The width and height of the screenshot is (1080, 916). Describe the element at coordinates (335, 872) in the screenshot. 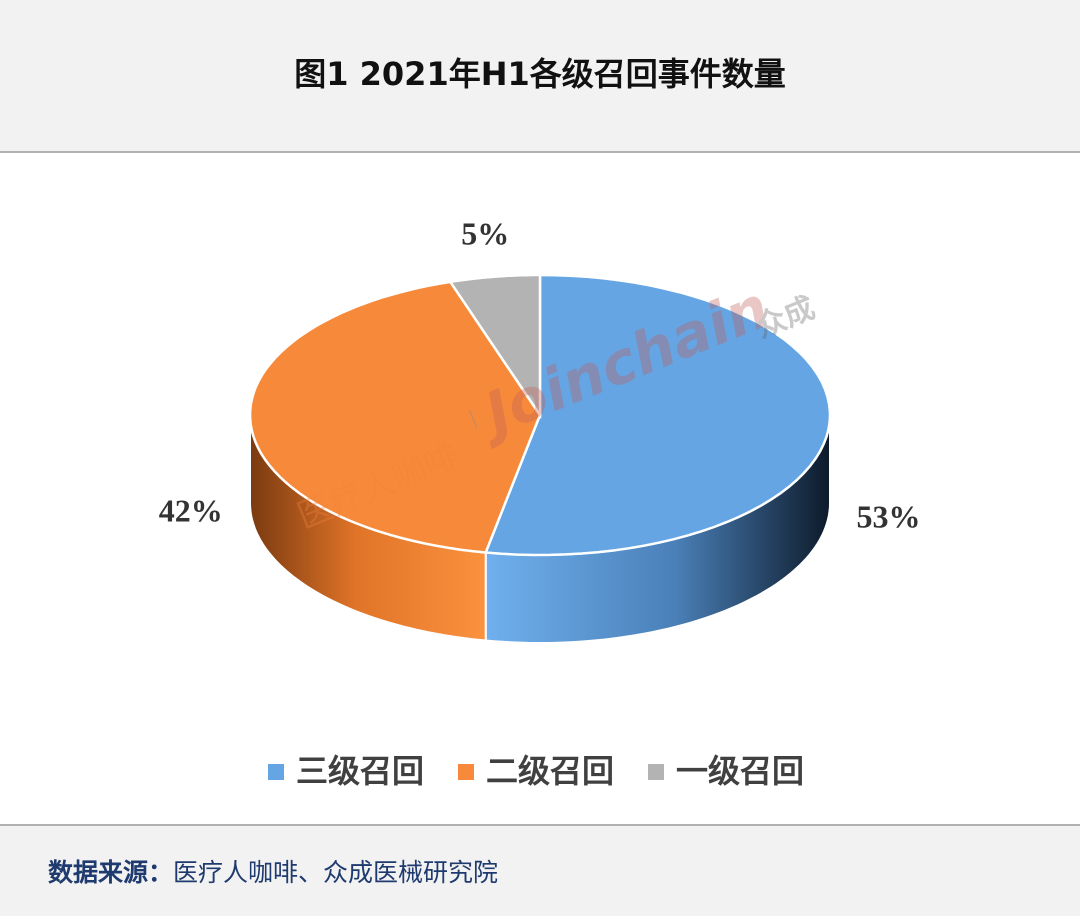

I see `source-text: 医疗人咖啡、众成医械研究院` at that location.